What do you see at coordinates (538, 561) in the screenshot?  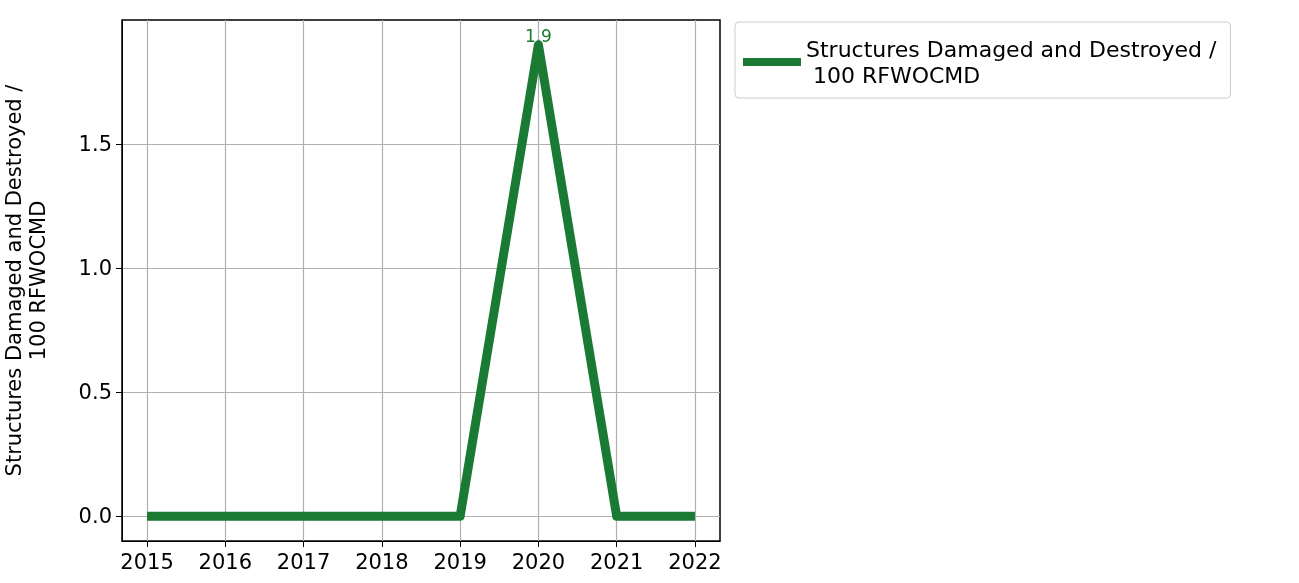 I see `x-tick-label: 2020` at bounding box center [538, 561].